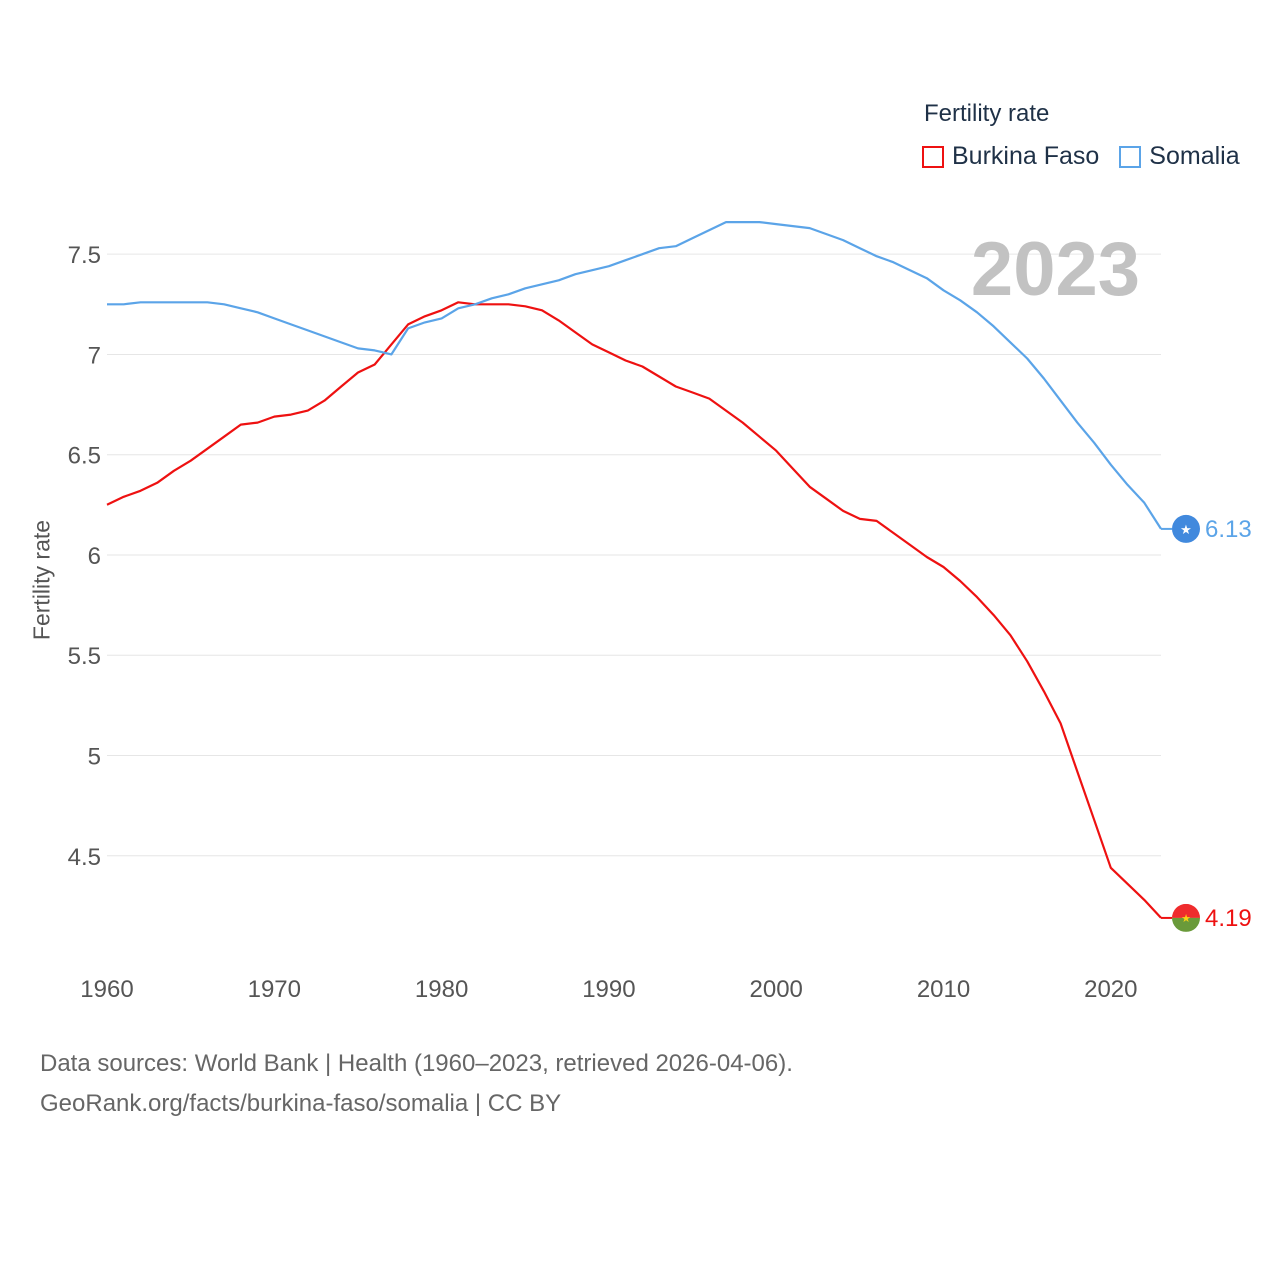  I want to click on legend-swatch-somalia, so click(1130, 156).